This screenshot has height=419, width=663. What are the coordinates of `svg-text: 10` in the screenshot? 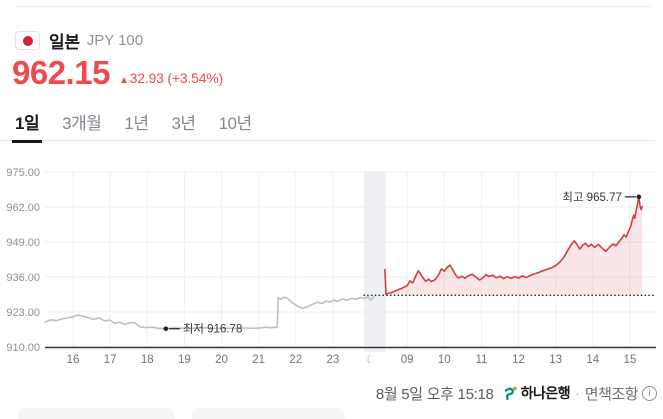 It's located at (444, 360).